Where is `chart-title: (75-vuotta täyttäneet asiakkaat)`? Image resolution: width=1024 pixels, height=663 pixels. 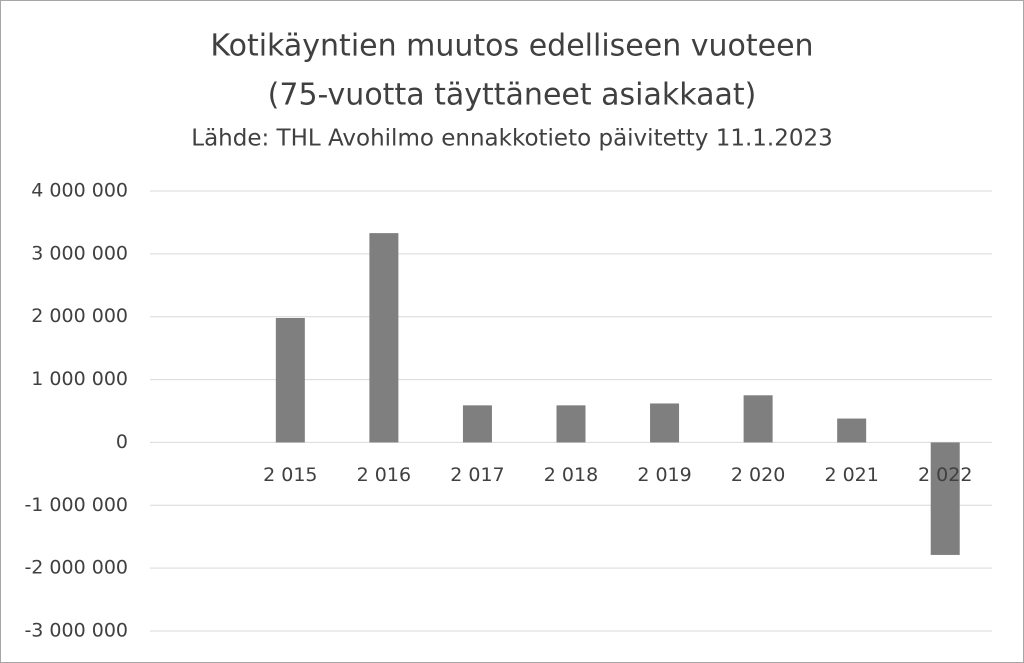 chart-title: (75-vuotta täyttäneet asiakkaat) is located at coordinates (512, 95).